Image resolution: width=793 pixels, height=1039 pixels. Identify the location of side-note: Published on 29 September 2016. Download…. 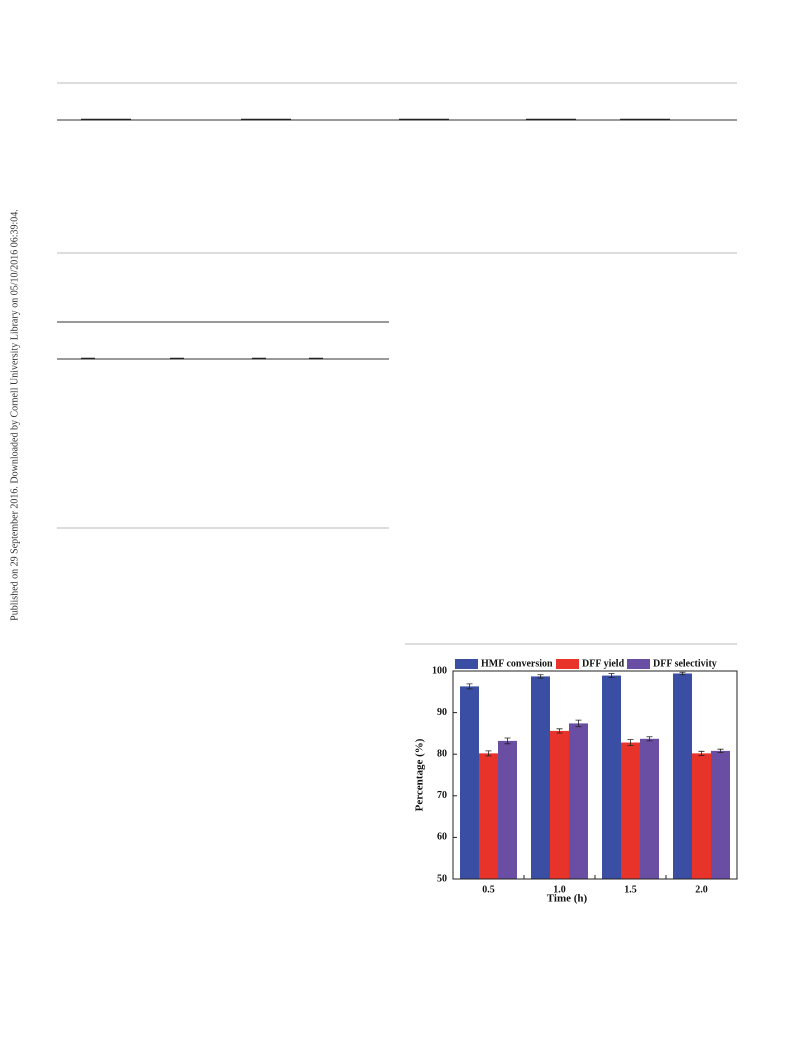
(14, 415).